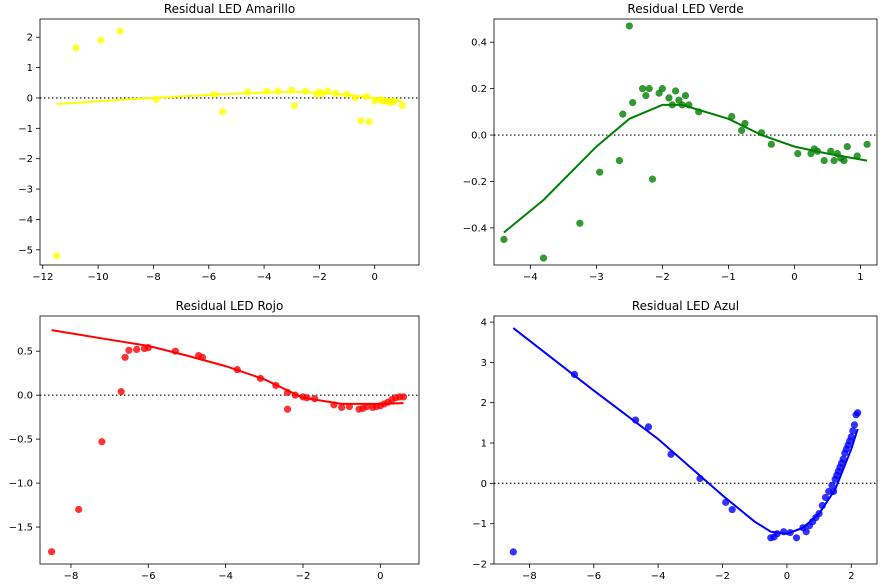 The height and width of the screenshot is (585, 884). I want to click on chart-title: Residual LED Amarillo, so click(229, 9).